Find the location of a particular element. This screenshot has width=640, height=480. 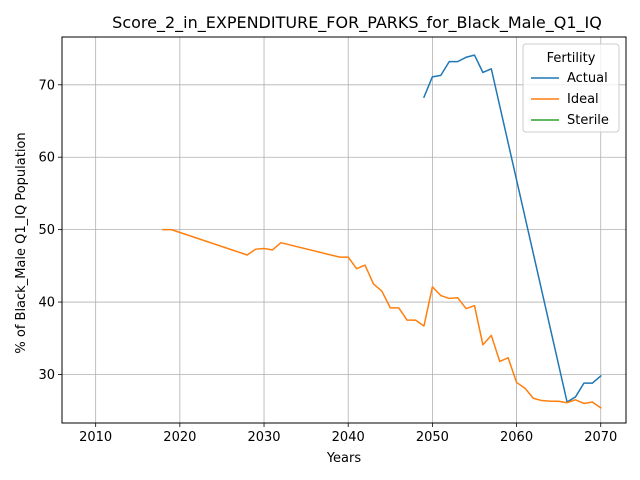

x-tick-label: 2030 is located at coordinates (263, 437).